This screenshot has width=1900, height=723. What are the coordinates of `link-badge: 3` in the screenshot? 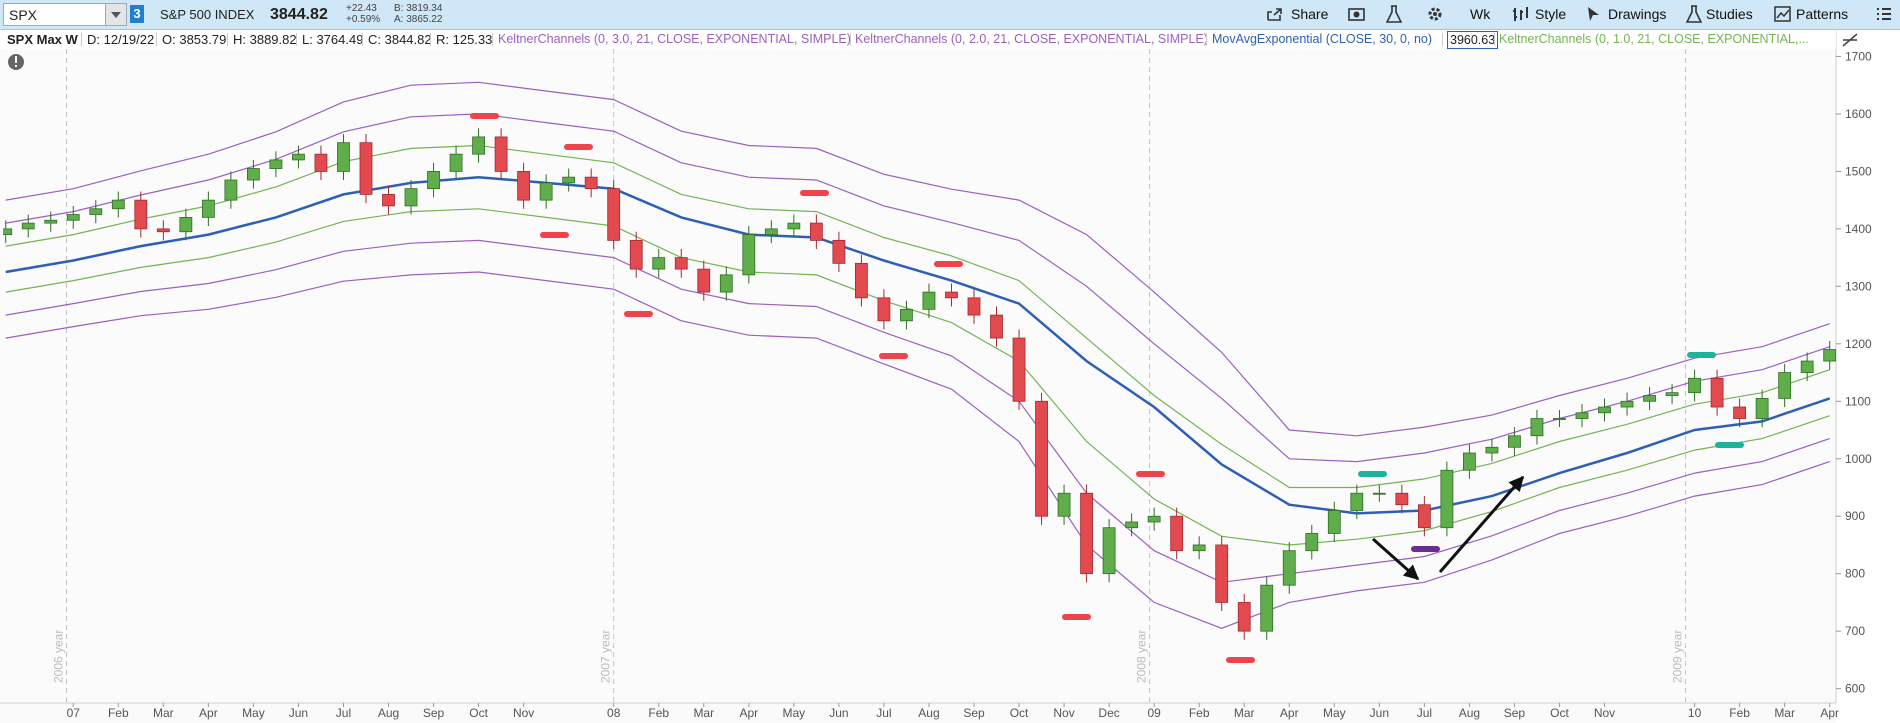 It's located at (137, 14).